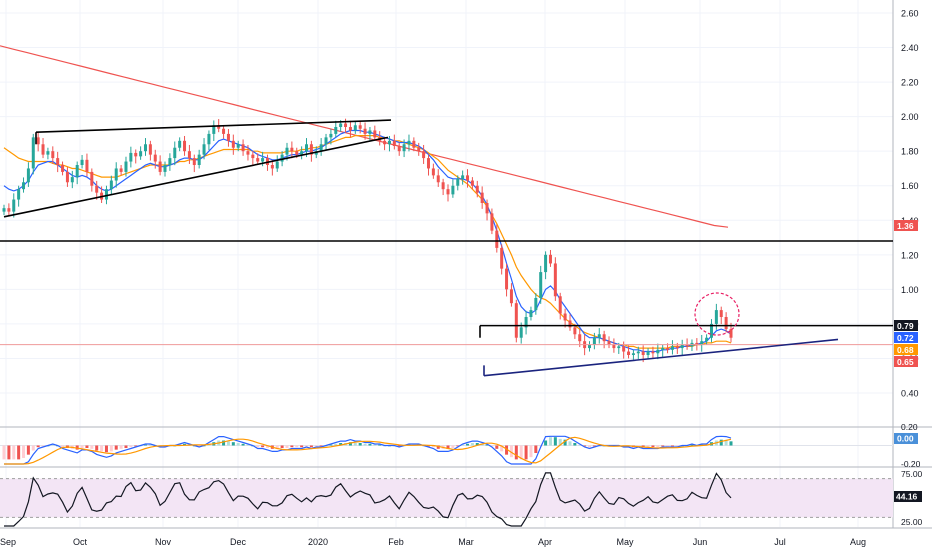  I want to click on rsi-panel, so click(446, 499).